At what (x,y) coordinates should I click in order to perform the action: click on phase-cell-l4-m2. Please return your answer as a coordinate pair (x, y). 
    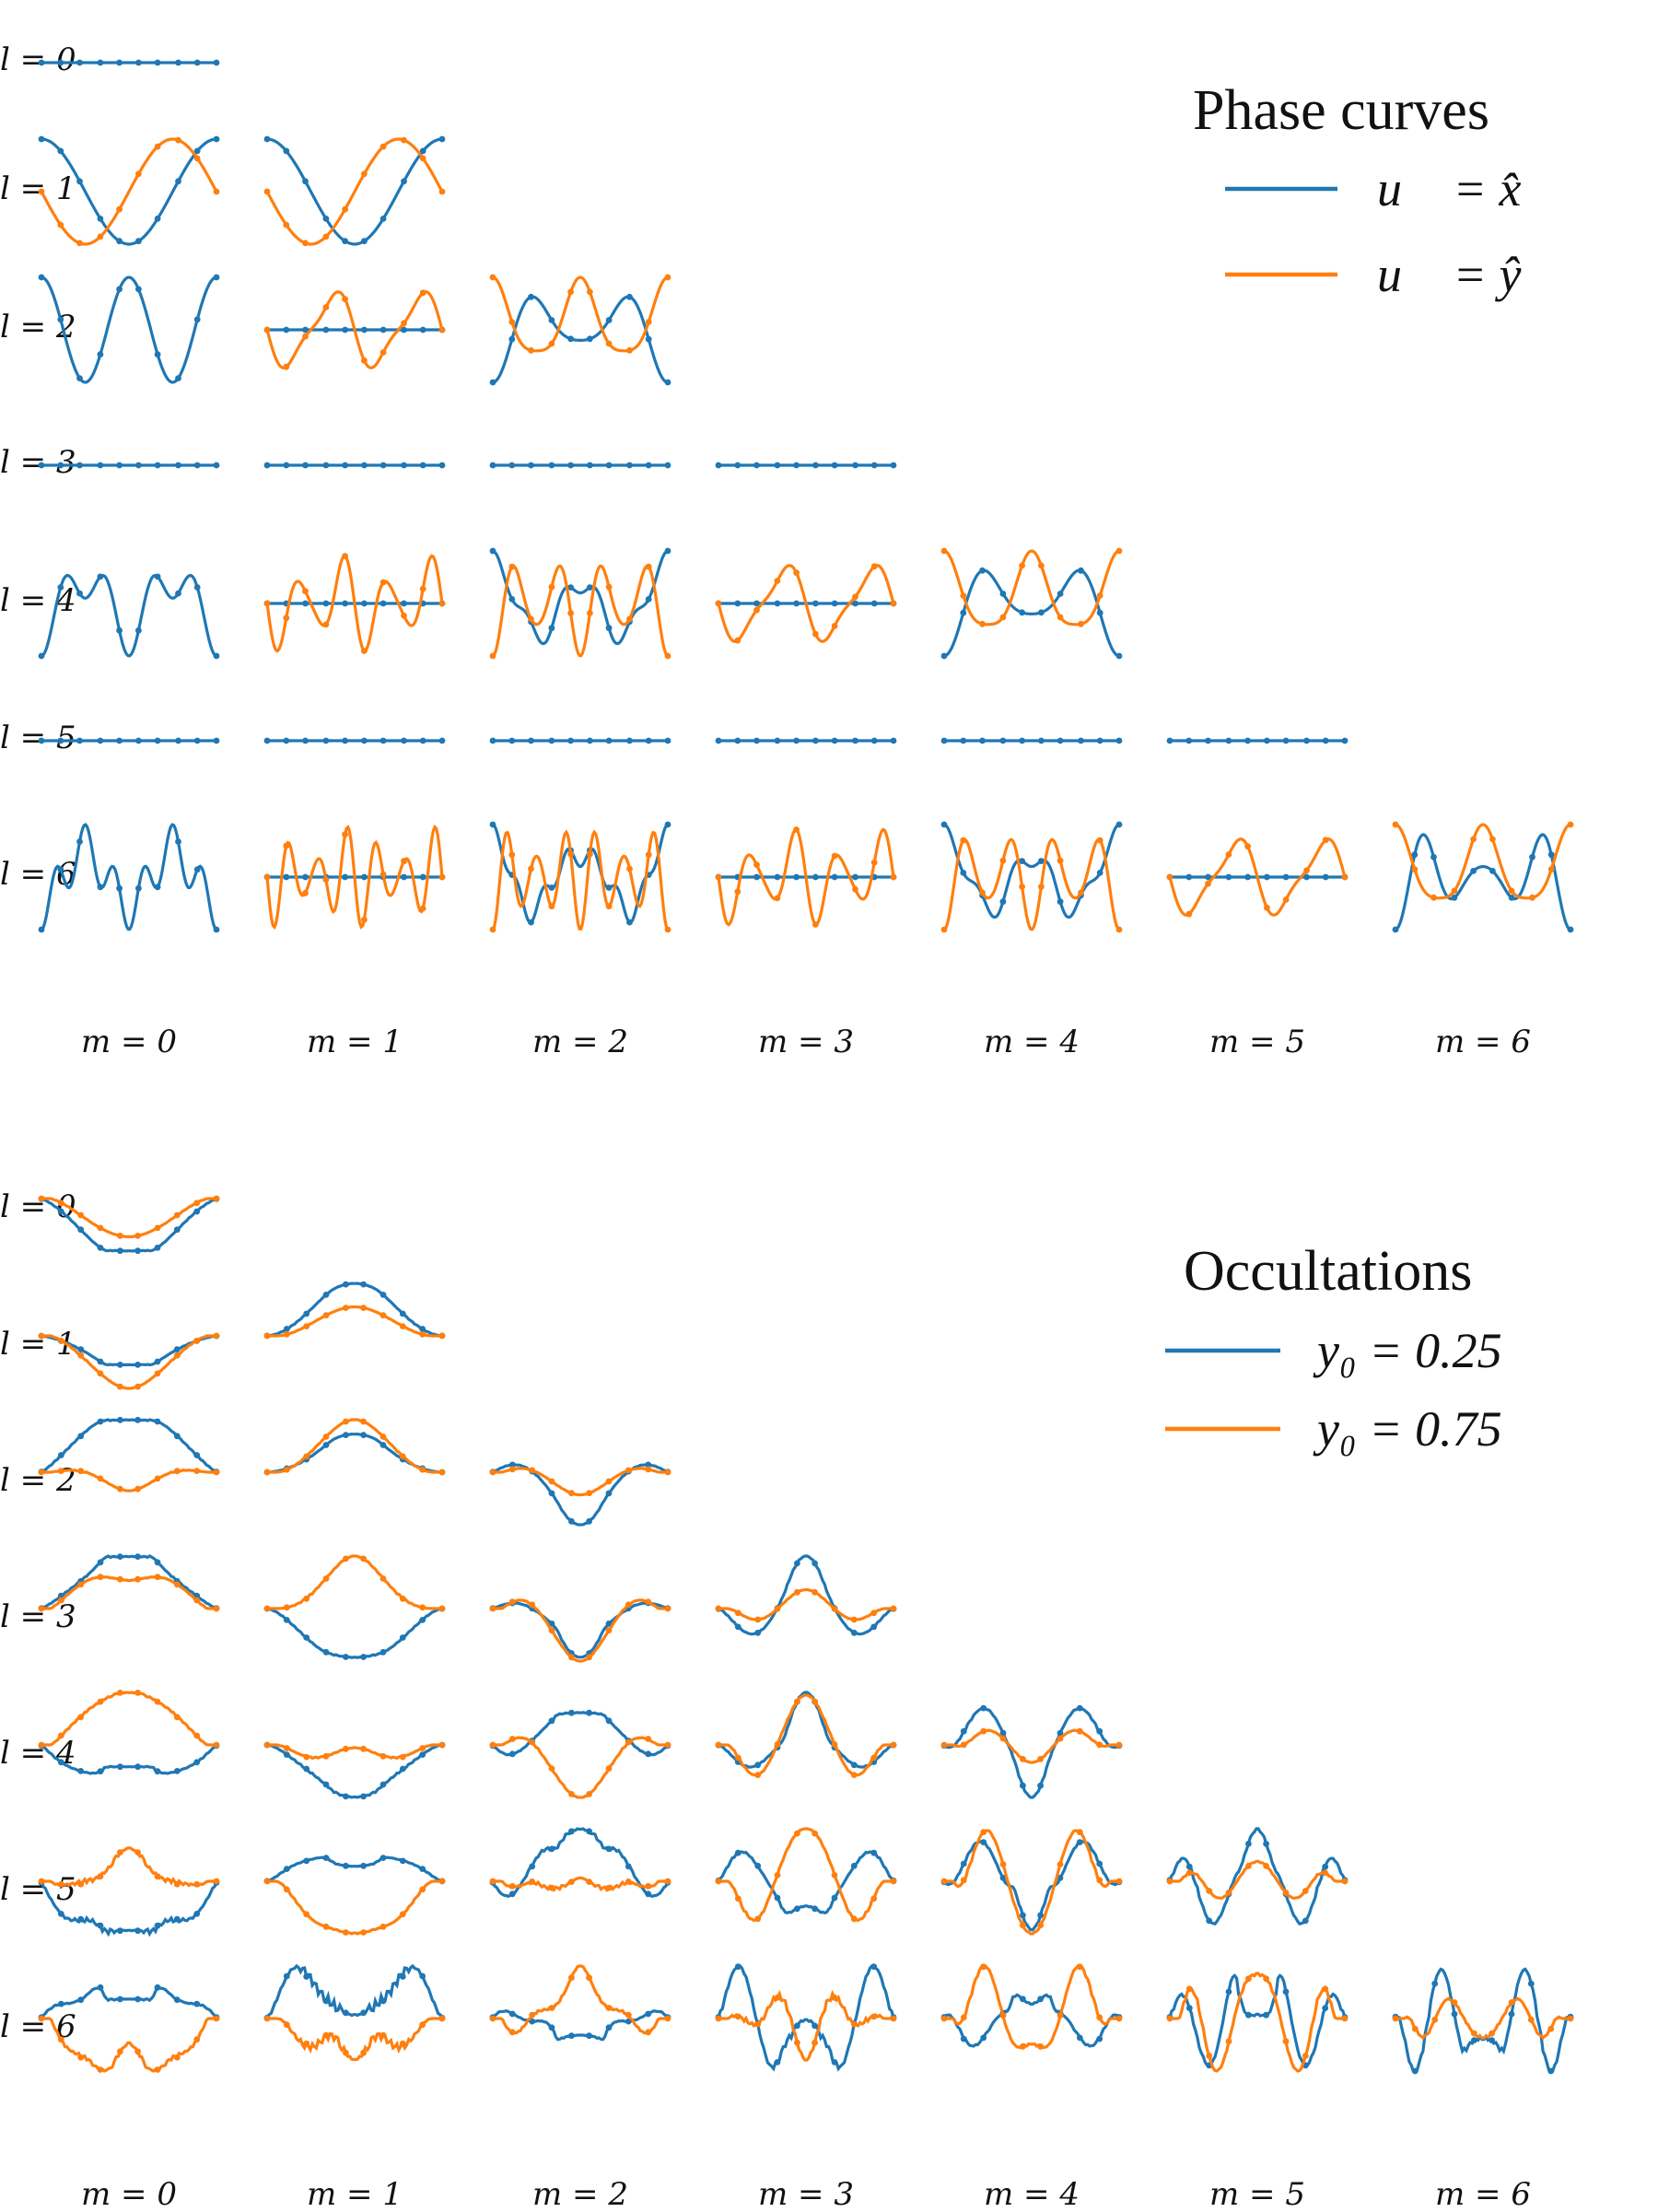
    Looking at the image, I should click on (580, 603).